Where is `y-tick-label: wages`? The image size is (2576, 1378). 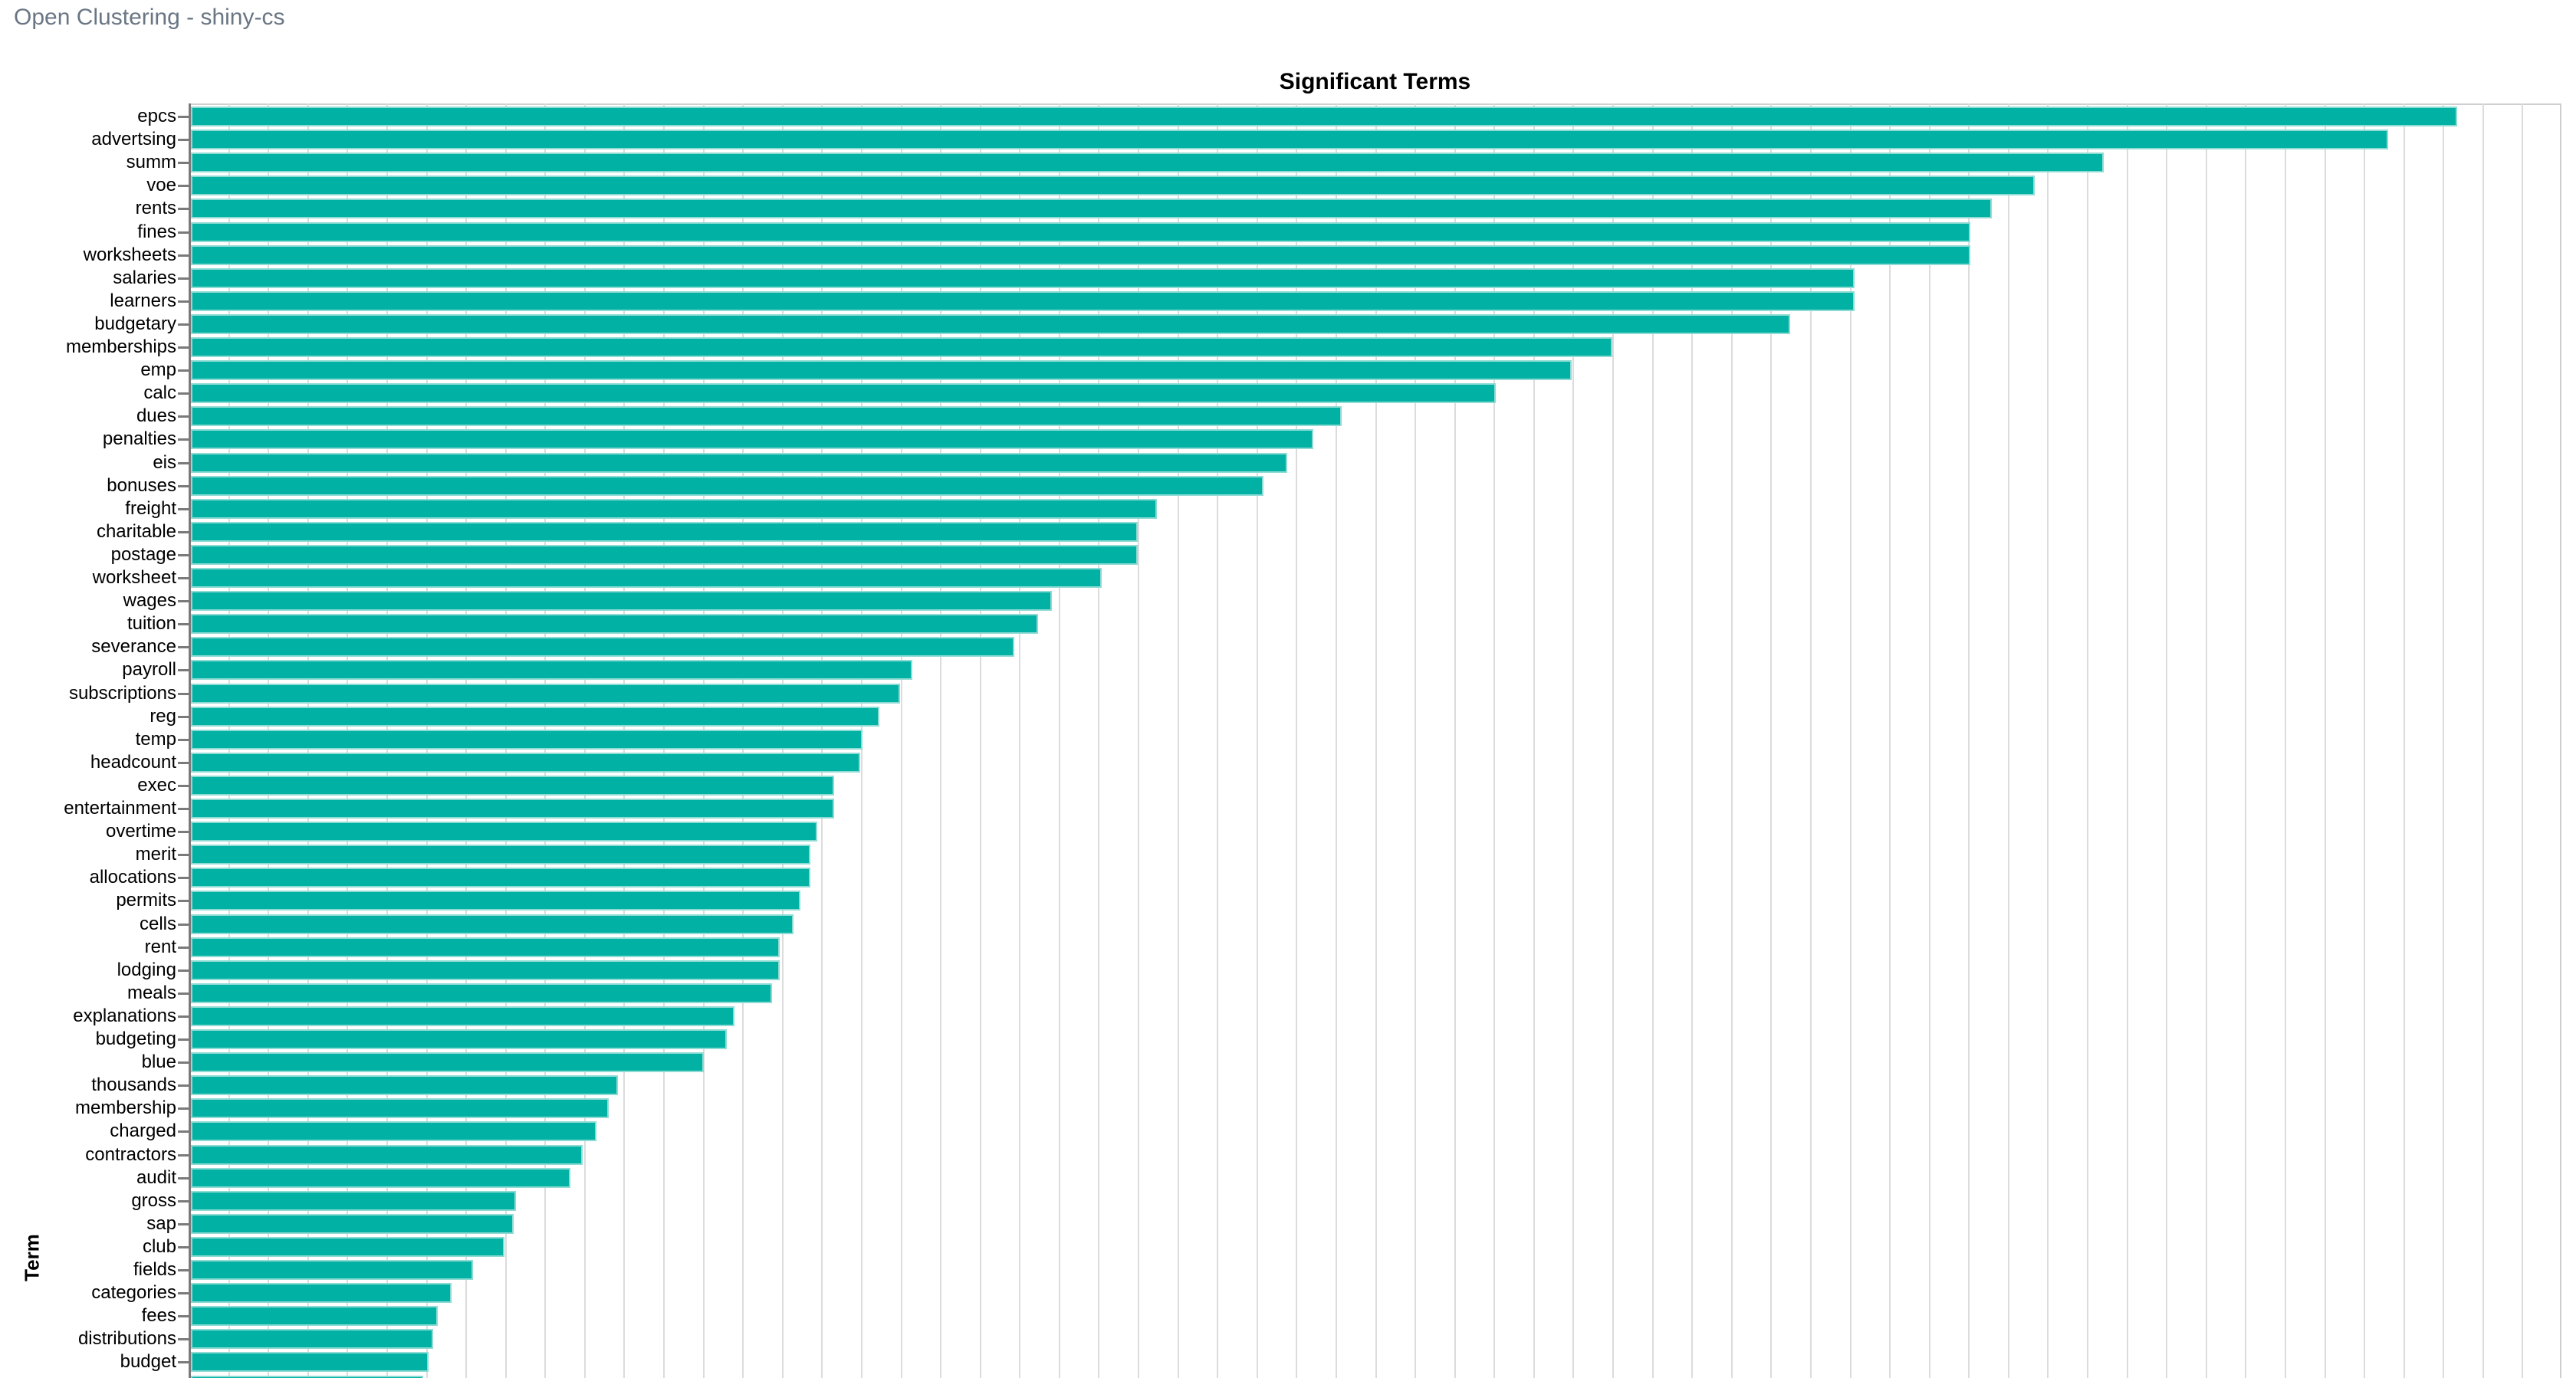
y-tick-label: wages is located at coordinates (149, 601).